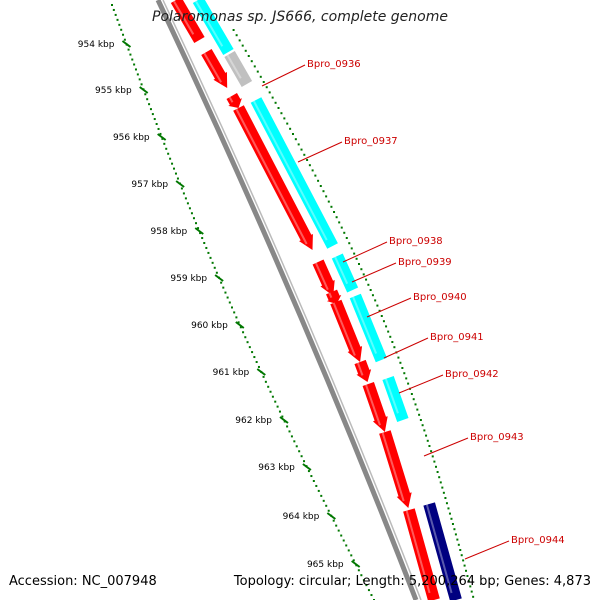 The width and height of the screenshot is (600, 600). Describe the element at coordinates (497, 437) in the screenshot. I see `gene-label: Bpro_0943` at that location.